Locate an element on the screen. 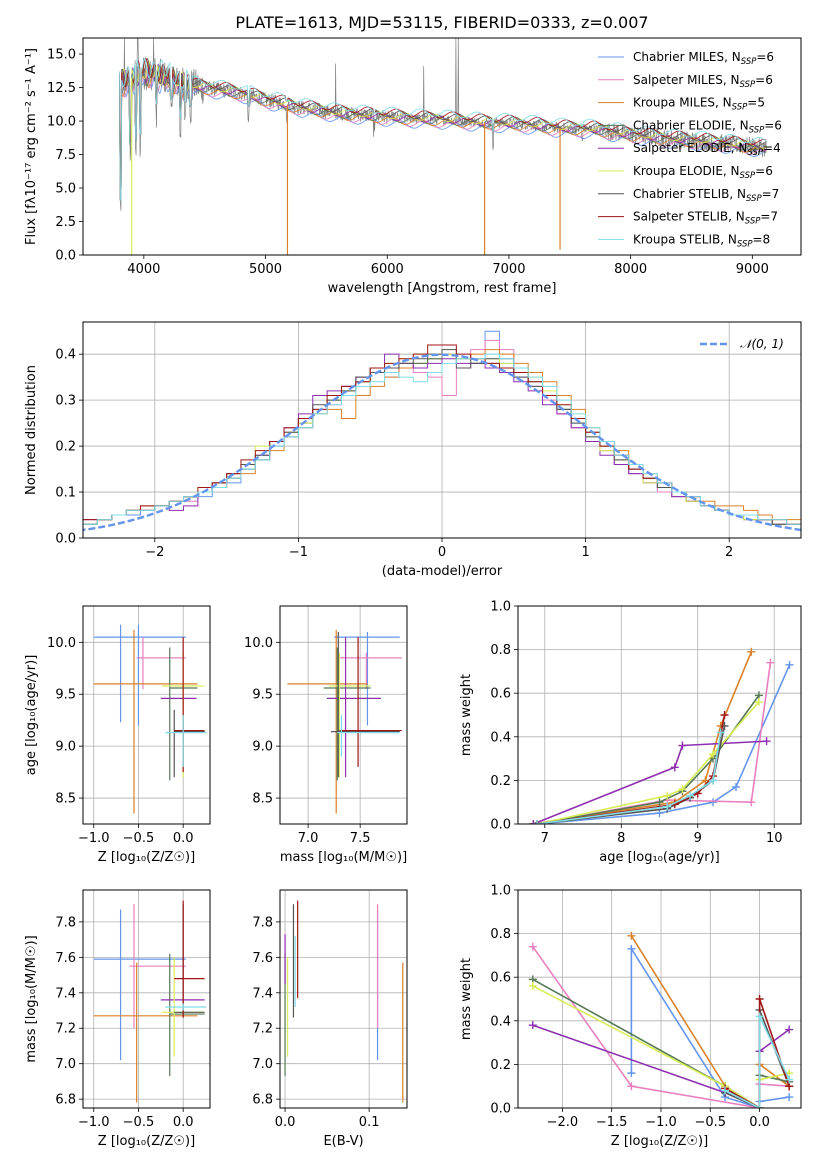 Image resolution: width=819 pixels, height=1170 pixels. y-tick-label: 7.0 is located at coordinates (65, 1064).